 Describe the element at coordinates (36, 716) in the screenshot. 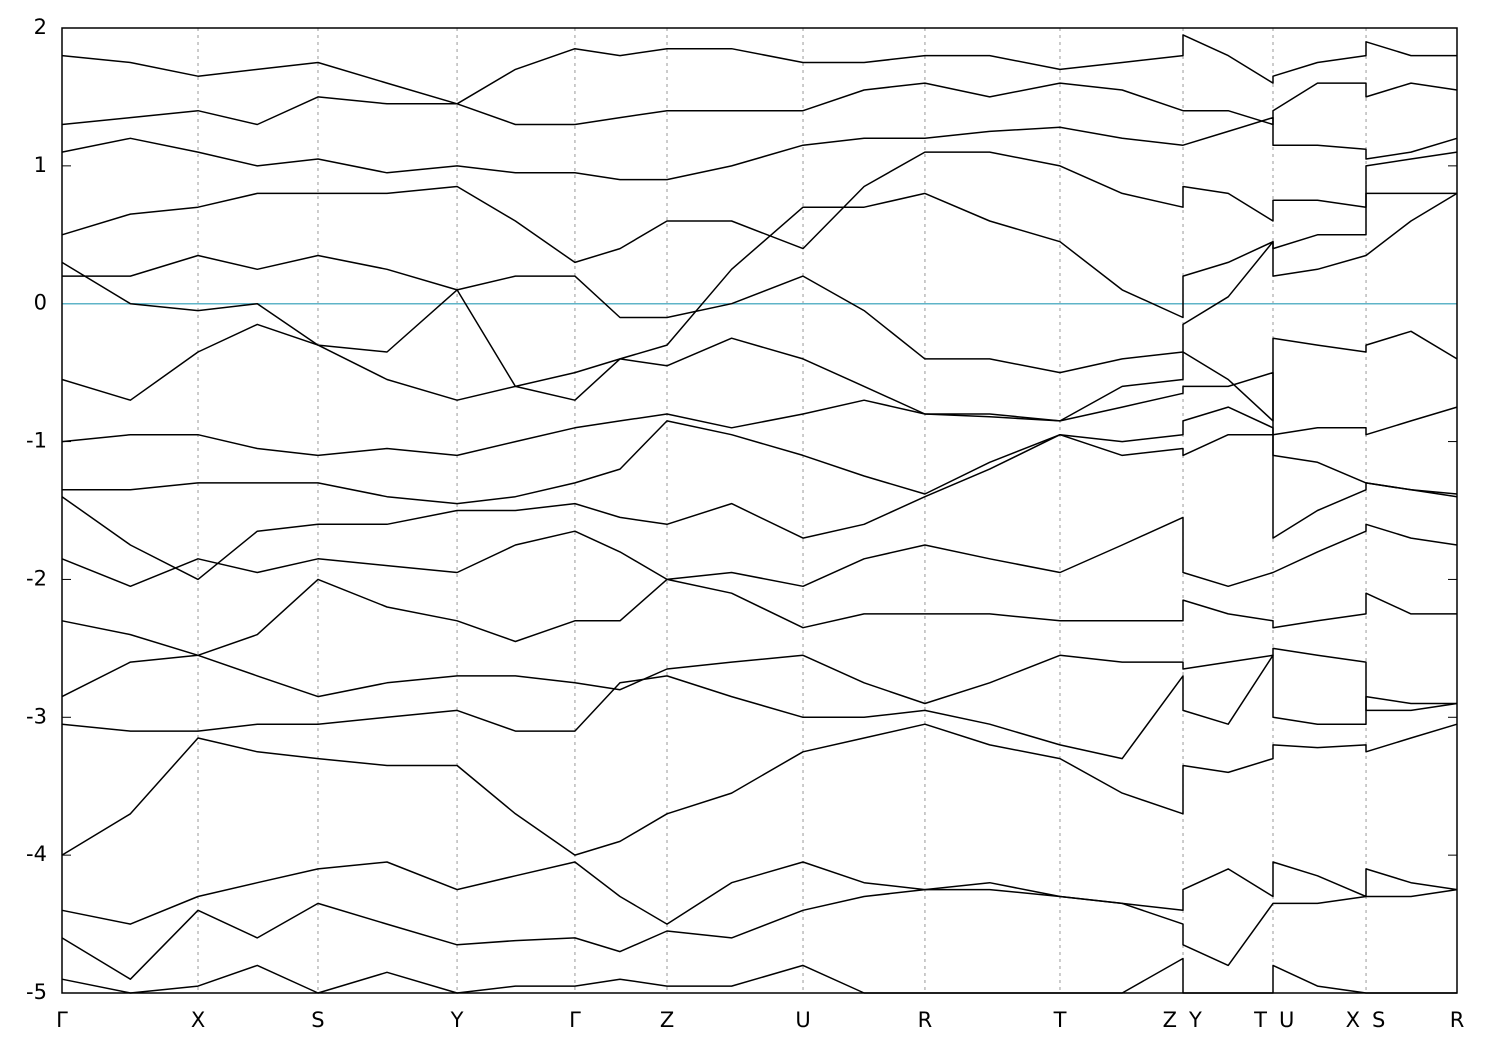

I see `y-tick-label: -3` at that location.